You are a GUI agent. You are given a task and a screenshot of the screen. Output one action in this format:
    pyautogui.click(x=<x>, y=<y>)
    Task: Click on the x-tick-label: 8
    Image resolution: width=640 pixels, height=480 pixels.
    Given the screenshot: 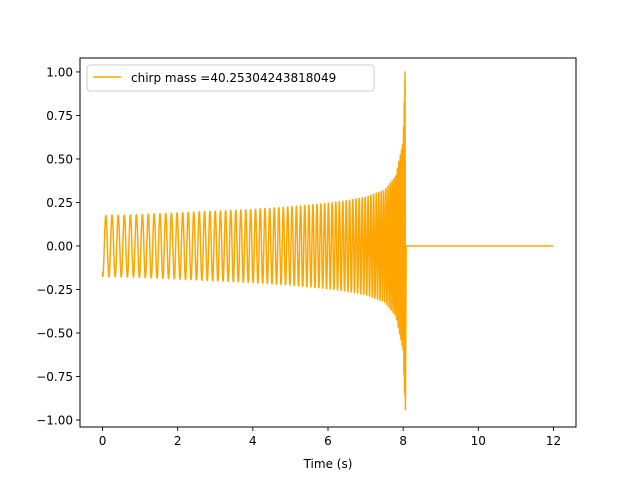 What is the action you would take?
    pyautogui.click(x=403, y=441)
    